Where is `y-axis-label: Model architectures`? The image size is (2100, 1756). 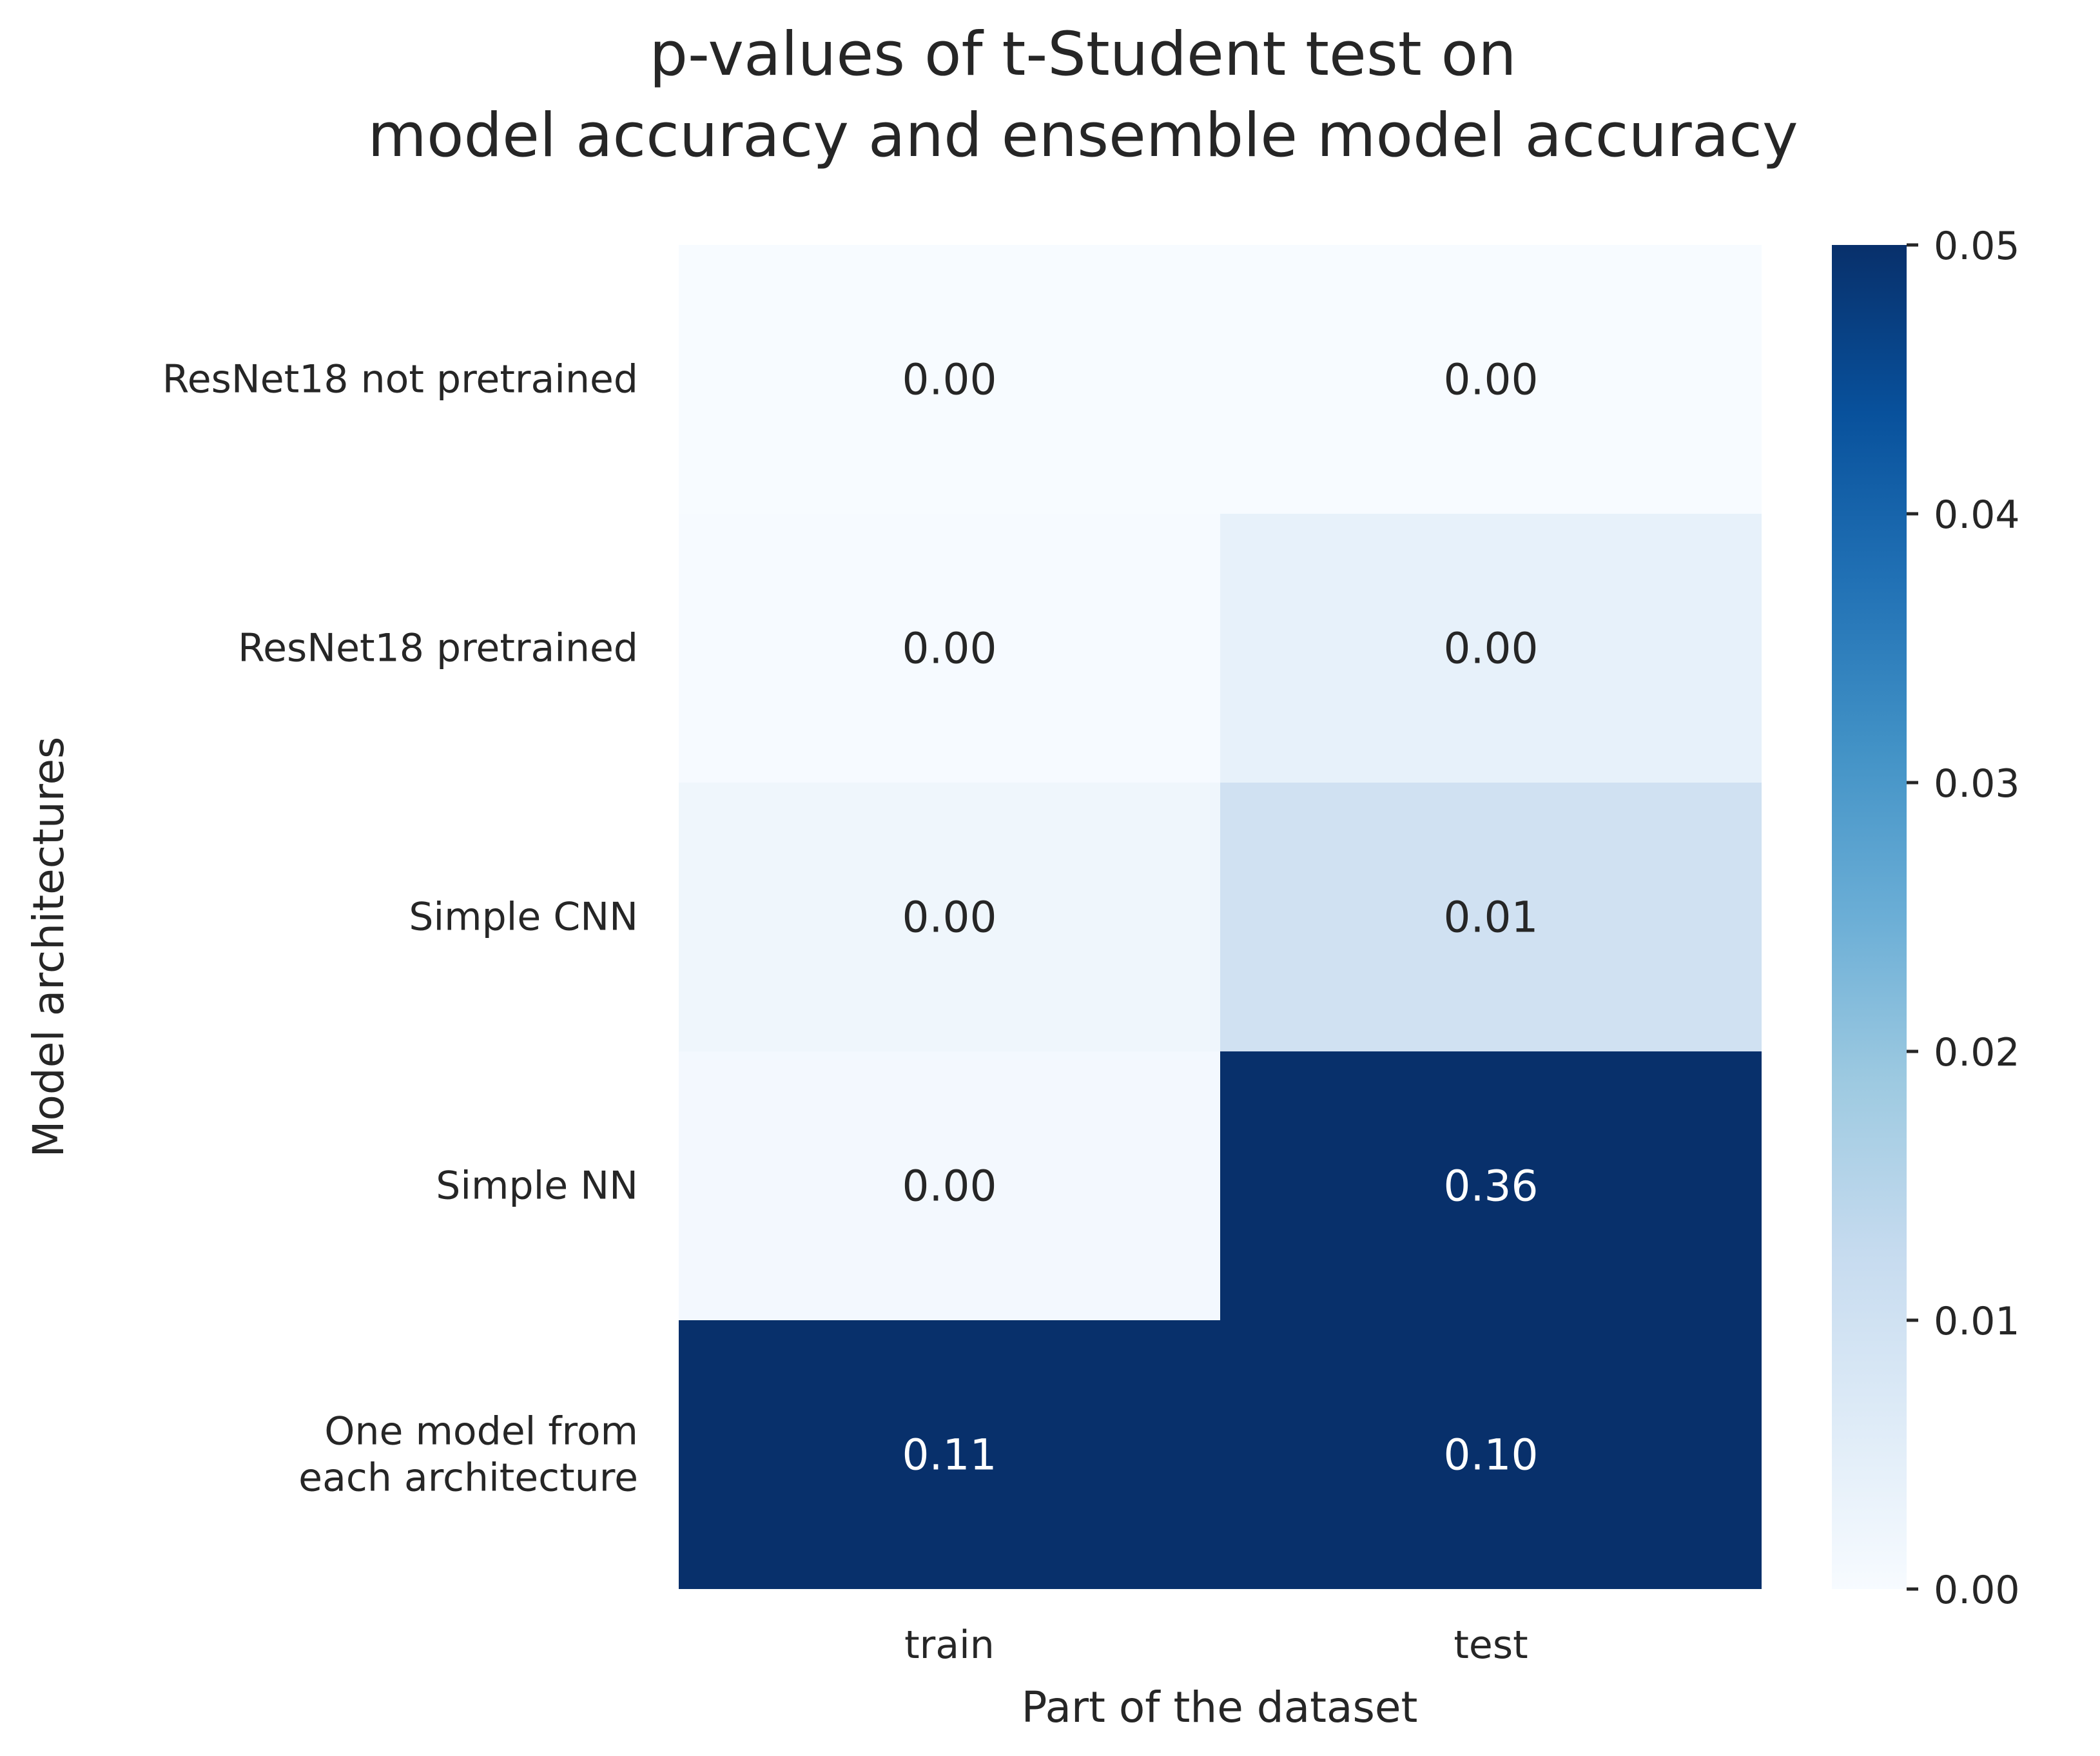 y-axis-label: Model architectures is located at coordinates (48, 947).